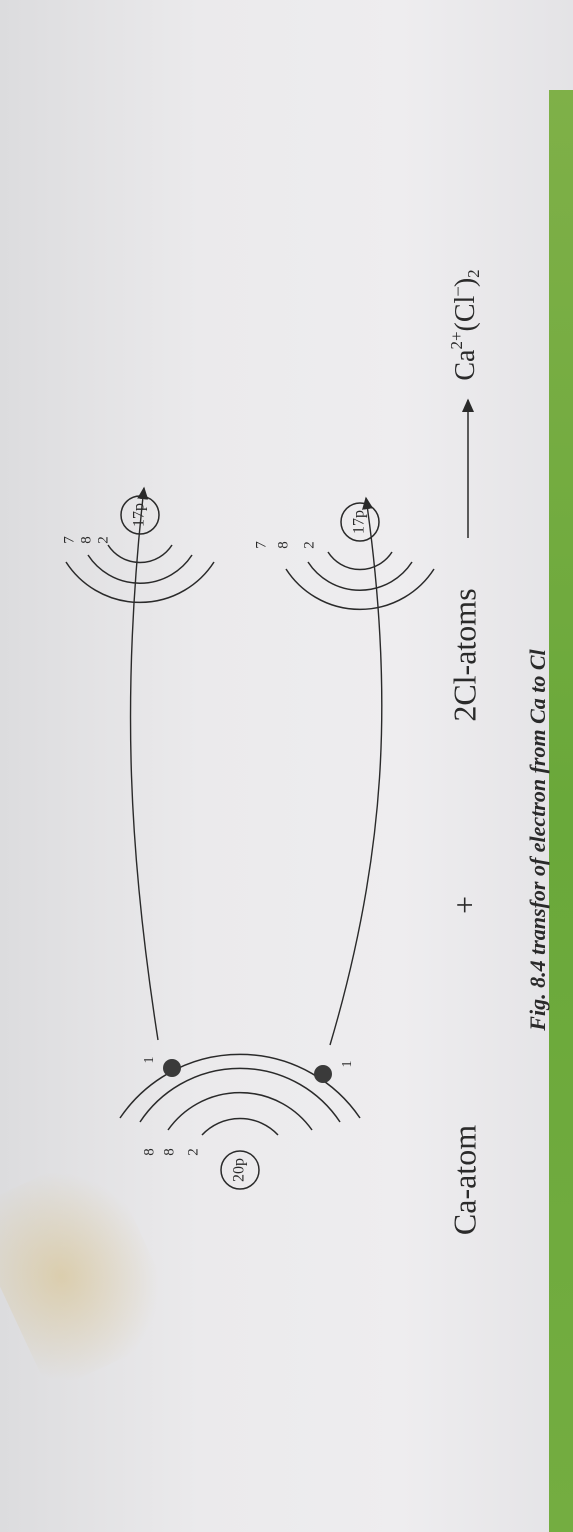 The height and width of the screenshot is (1532, 573). What do you see at coordinates (464, 654) in the screenshot?
I see `reactant-cl-label: 2Cl-atoms` at bounding box center [464, 654].